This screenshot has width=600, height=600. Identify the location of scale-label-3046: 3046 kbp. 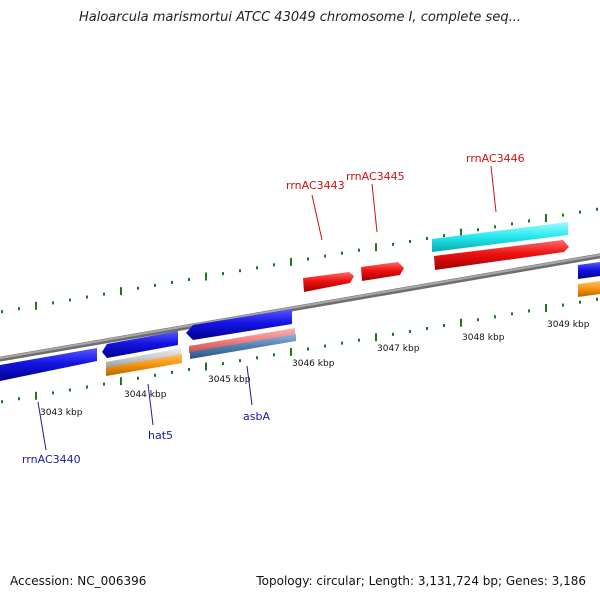
(313, 364).